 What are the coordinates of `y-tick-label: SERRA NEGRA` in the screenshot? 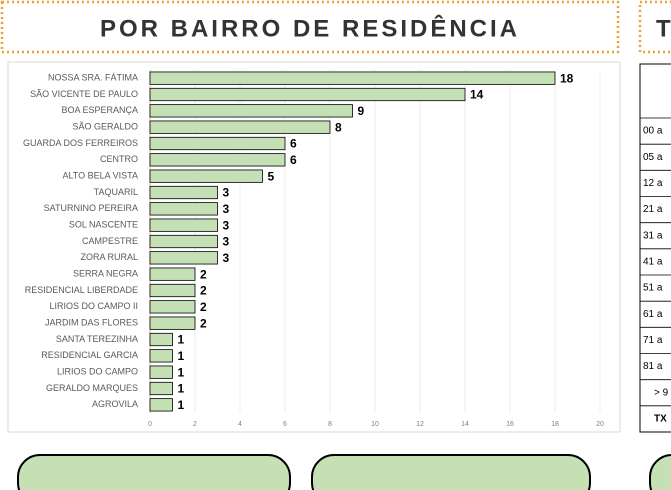 It's located at (105, 274).